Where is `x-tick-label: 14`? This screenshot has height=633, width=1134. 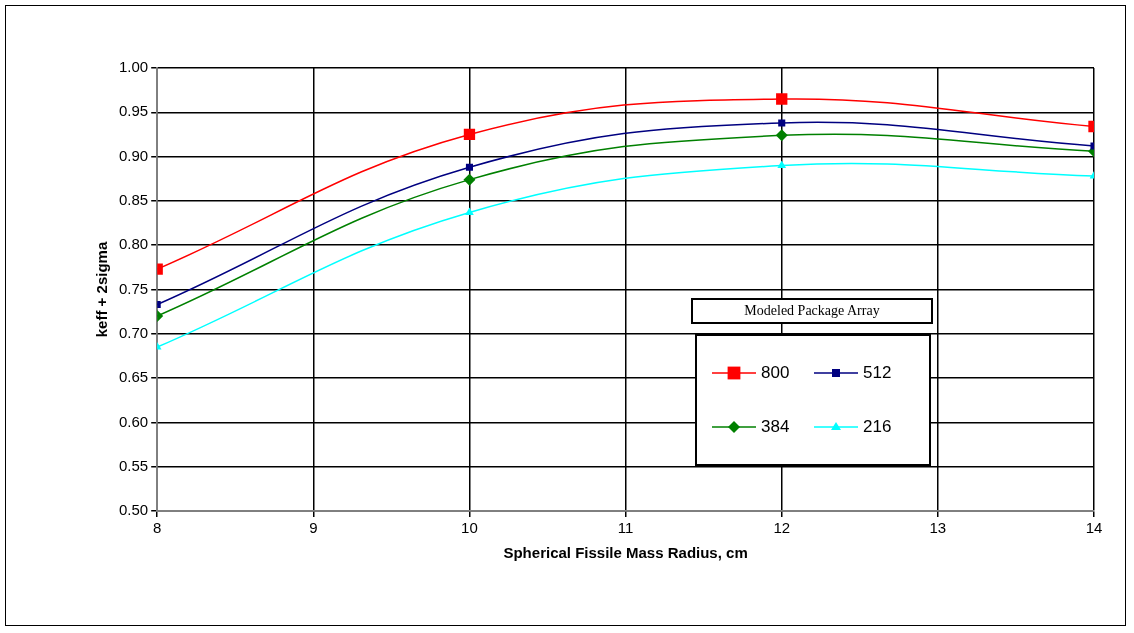 x-tick-label: 14 is located at coordinates (1094, 528).